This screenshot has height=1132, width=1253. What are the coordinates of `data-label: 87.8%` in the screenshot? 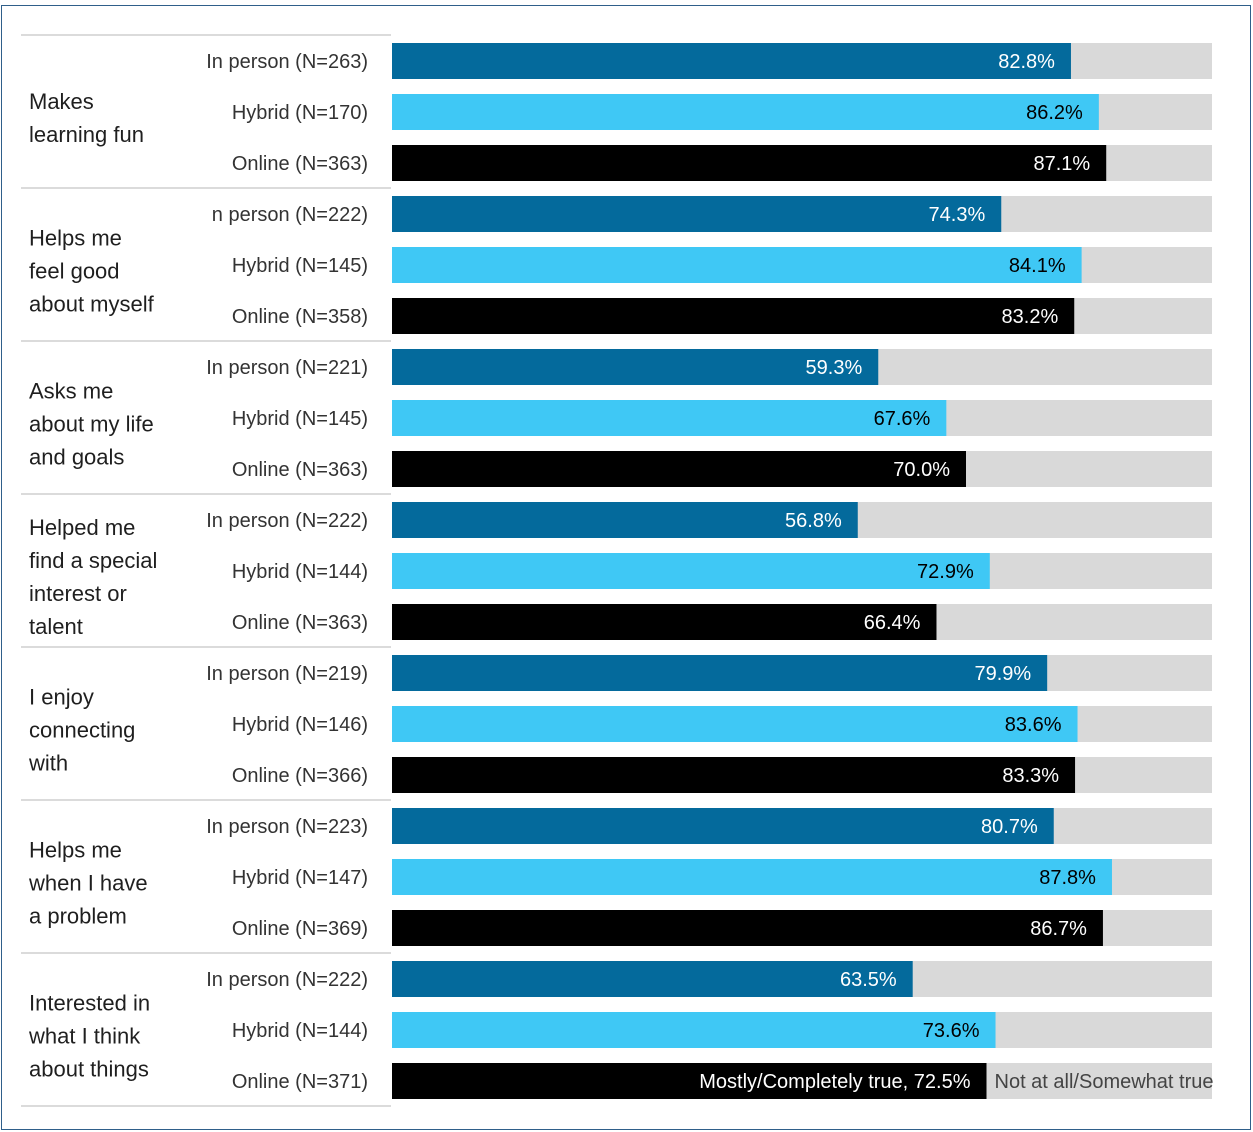 It's located at (1067, 878).